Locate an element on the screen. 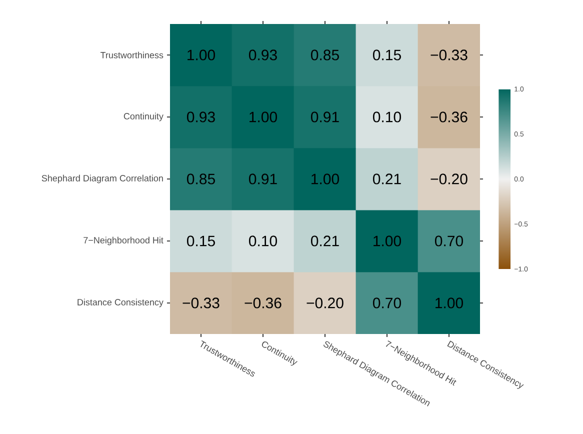 The width and height of the screenshot is (583, 434). y-tick-label: Shephard Diagram Correlation is located at coordinates (102, 179).